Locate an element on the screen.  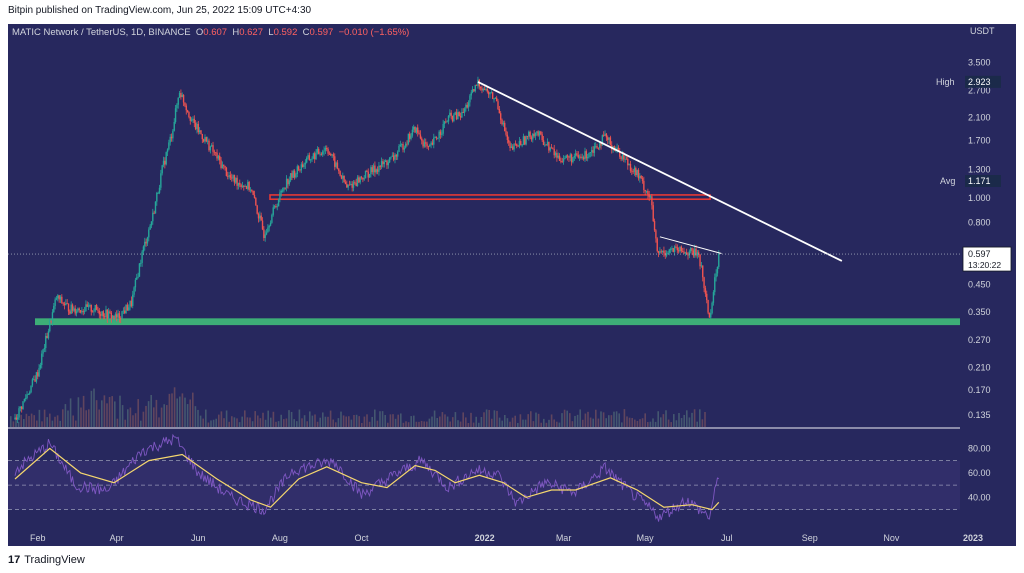
support-zone is located at coordinates (497, 322).